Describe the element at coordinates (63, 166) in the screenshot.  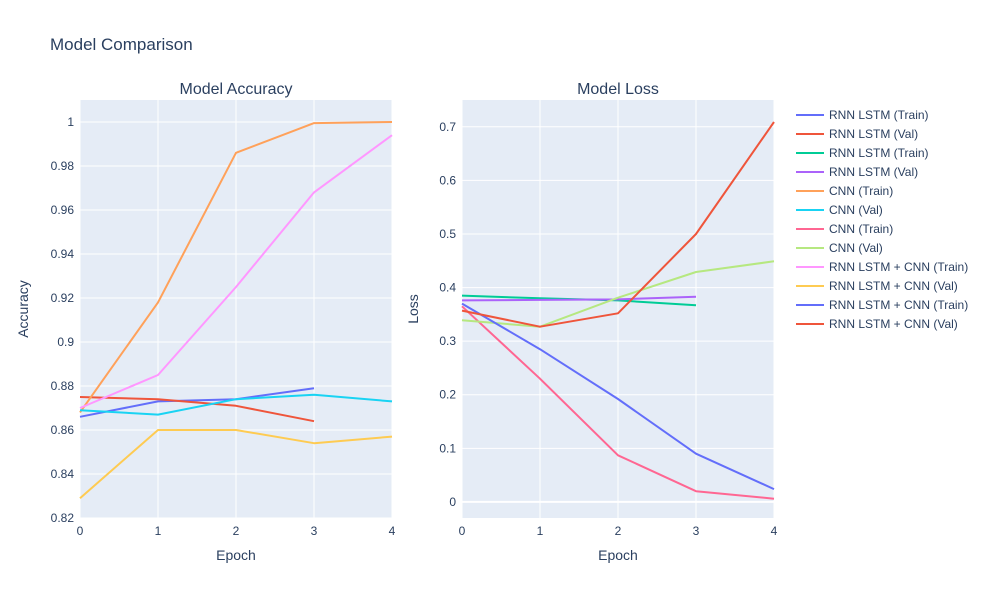
I see `y-tick-label: 0.98` at that location.